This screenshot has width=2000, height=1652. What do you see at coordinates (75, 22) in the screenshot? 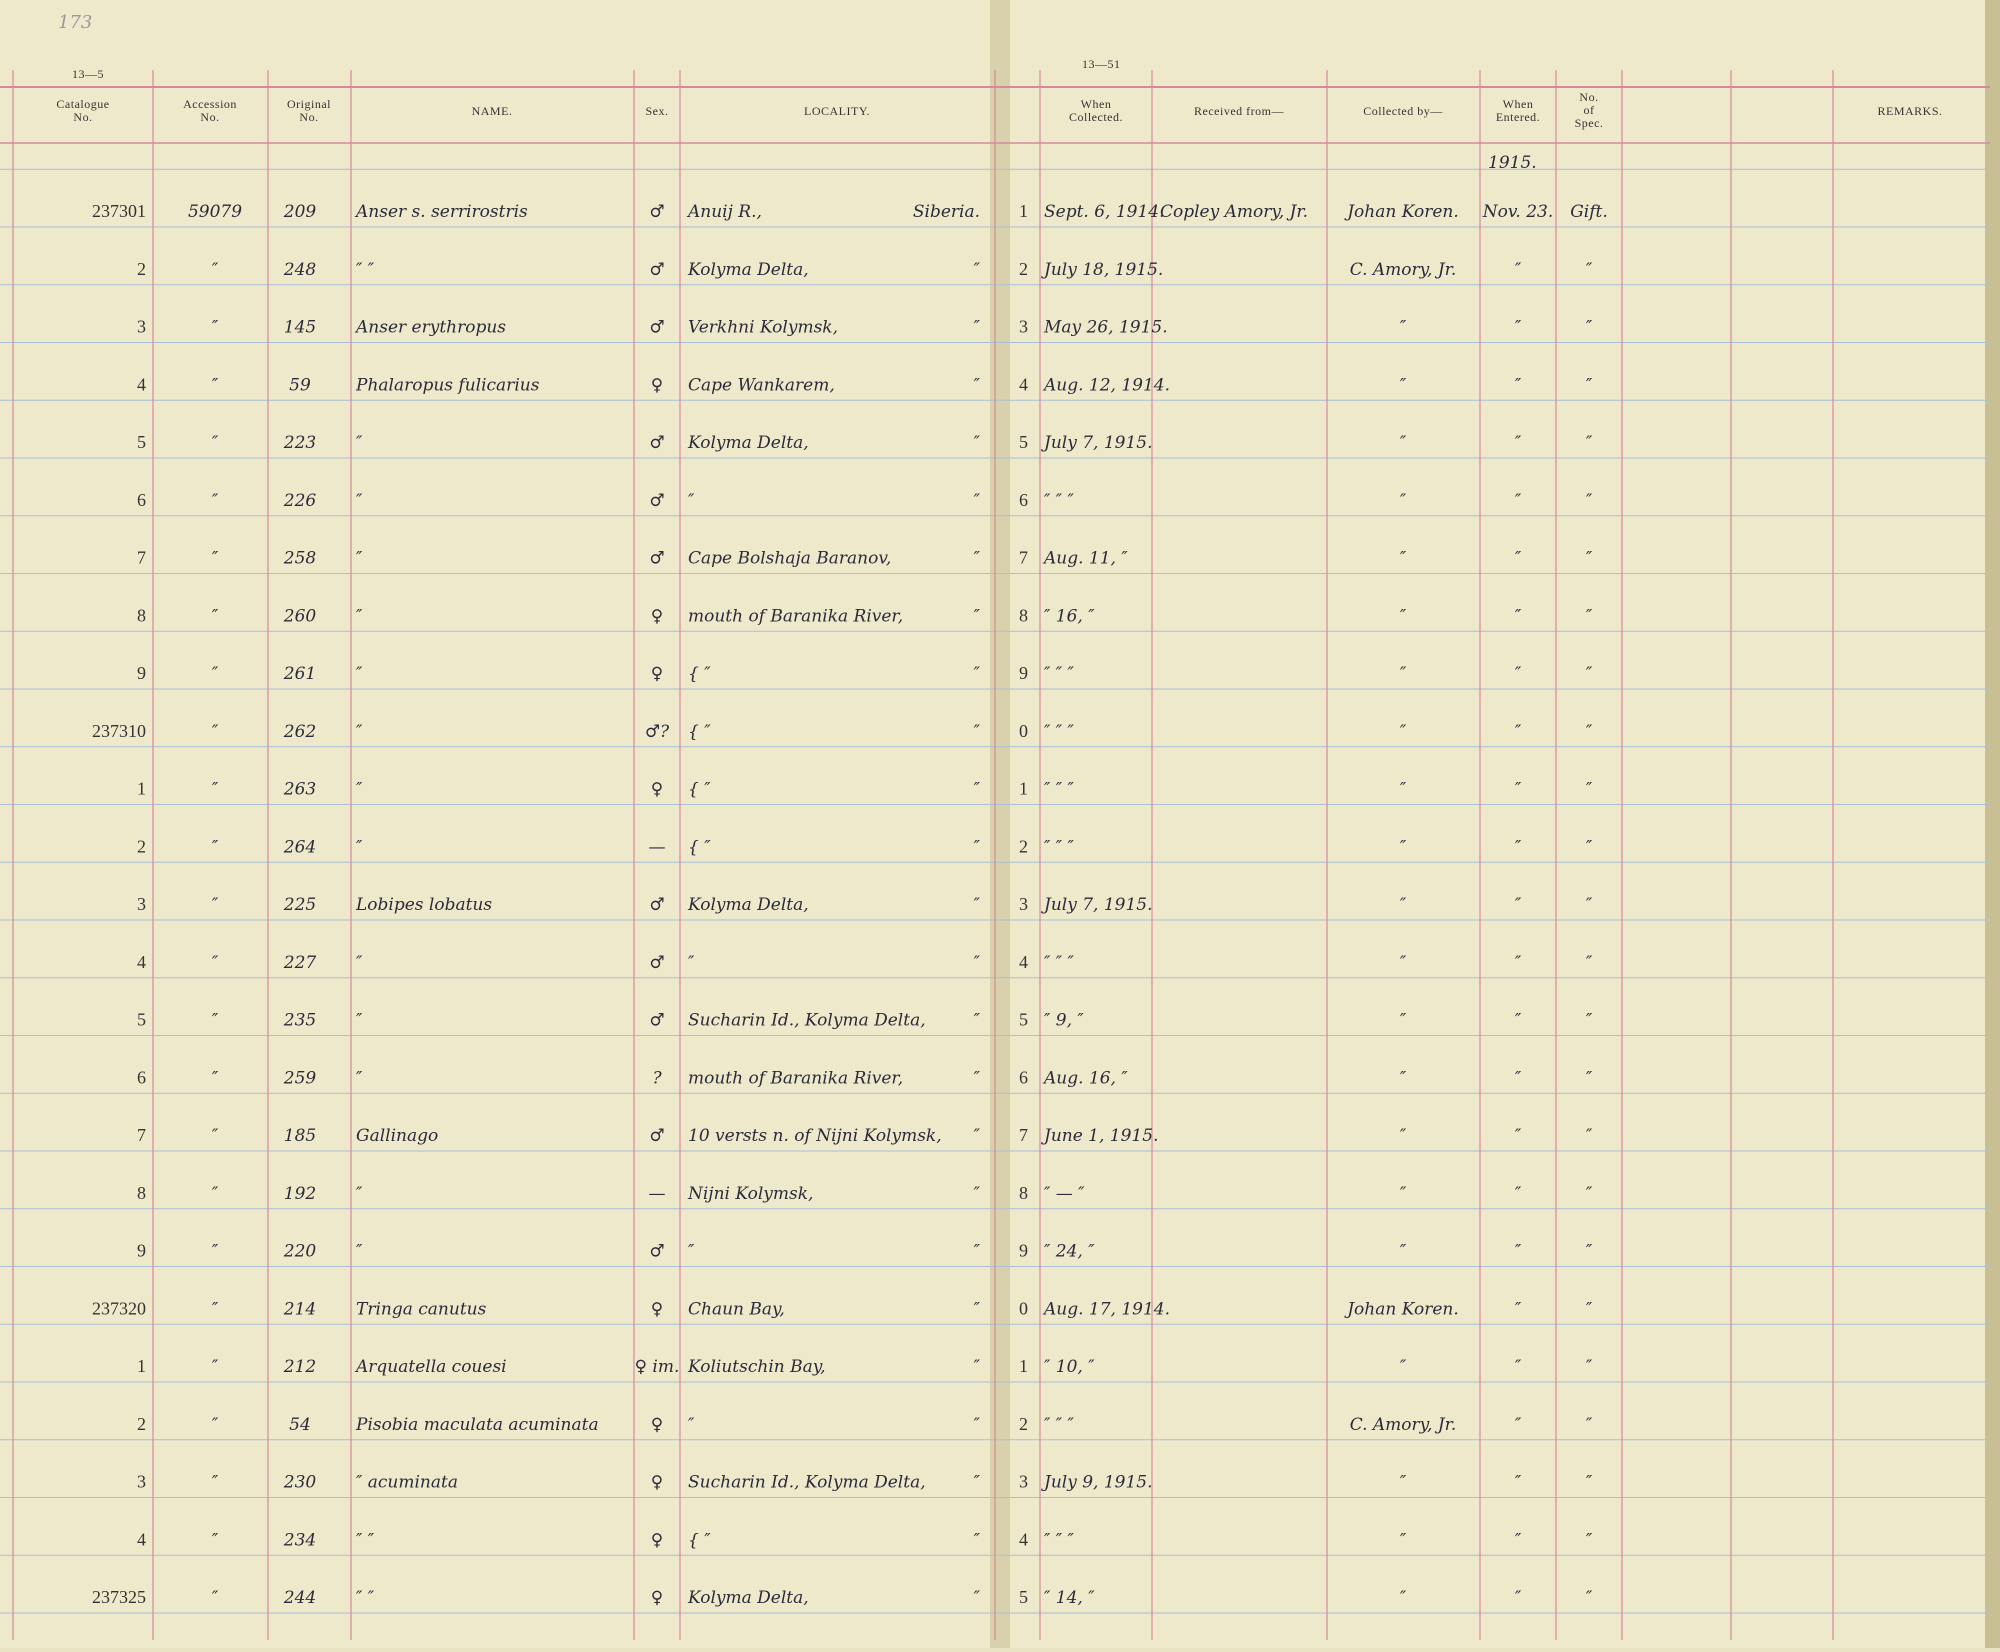
I see `page-number: 173` at bounding box center [75, 22].